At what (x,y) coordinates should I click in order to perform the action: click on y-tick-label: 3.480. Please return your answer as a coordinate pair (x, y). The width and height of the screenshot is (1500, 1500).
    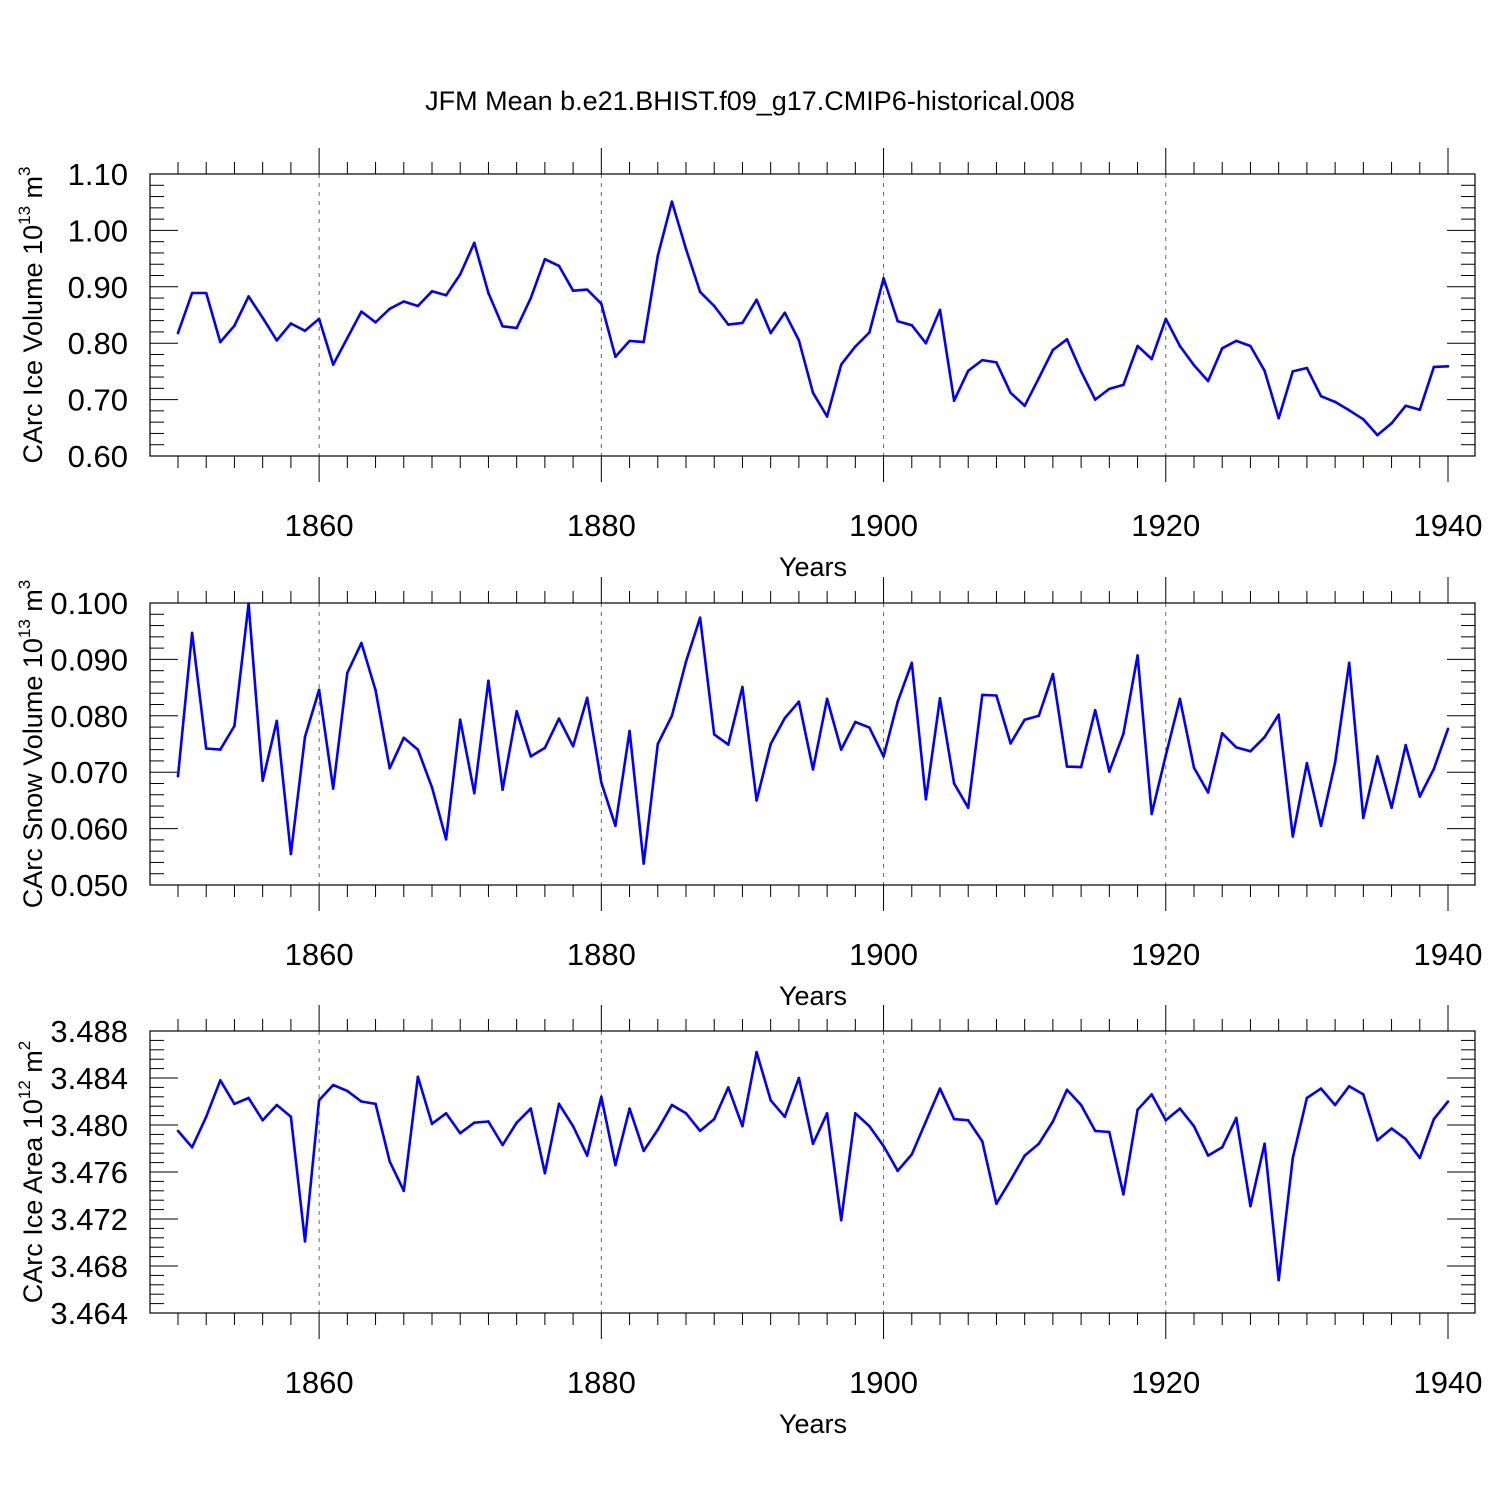
    Looking at the image, I should click on (89, 1125).